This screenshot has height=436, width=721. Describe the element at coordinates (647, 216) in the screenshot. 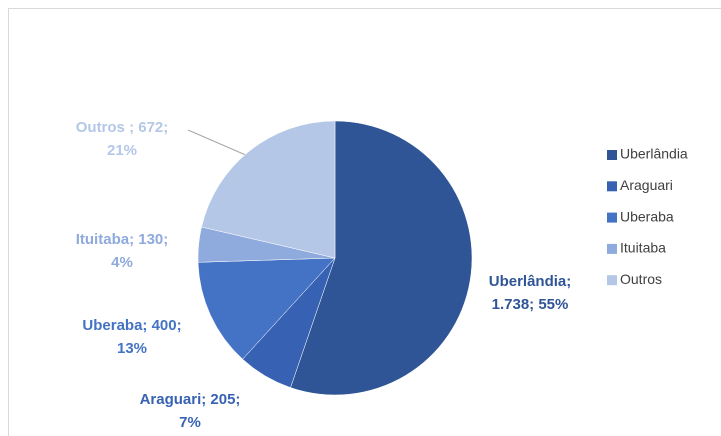

I see `legend-label: Uberaba` at that location.